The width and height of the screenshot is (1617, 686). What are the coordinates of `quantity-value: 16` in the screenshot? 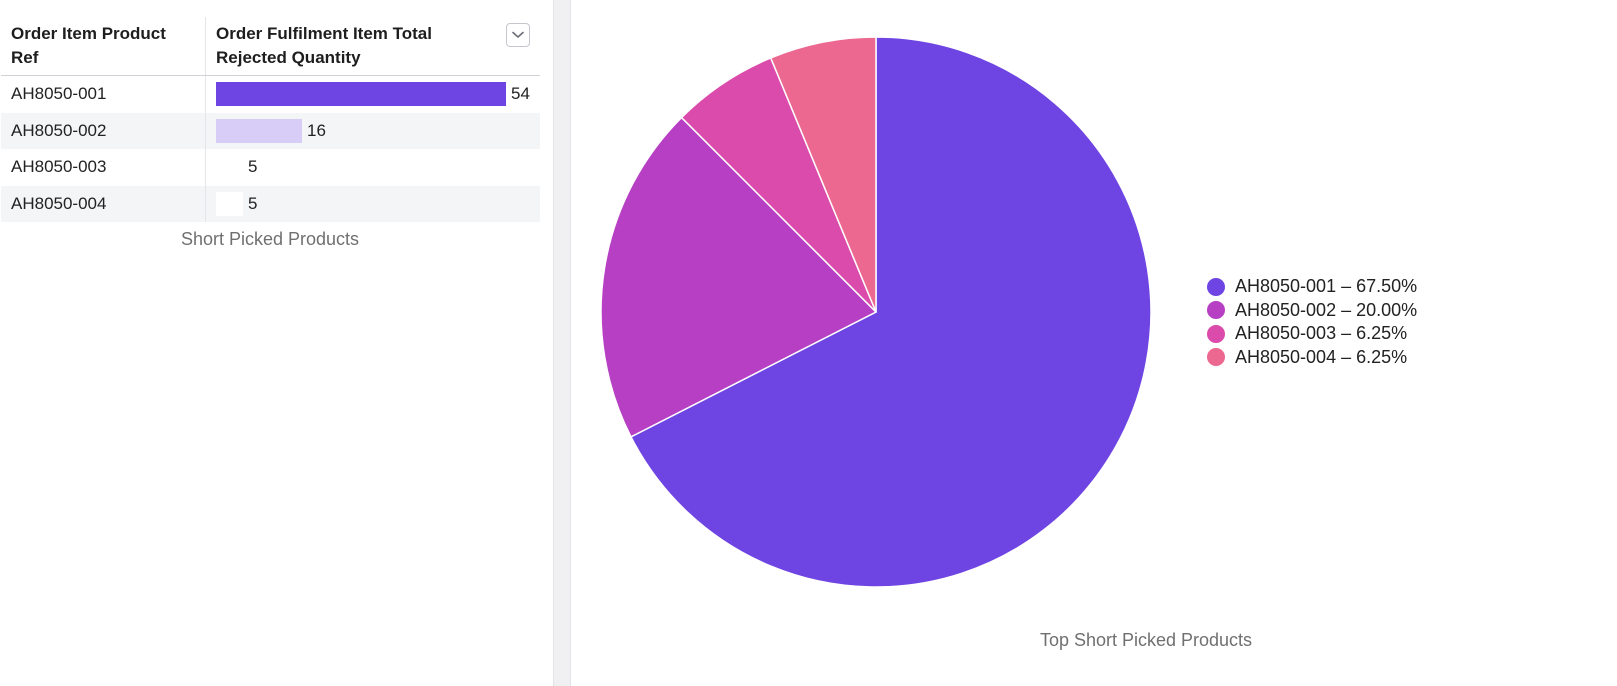 It's located at (316, 130).